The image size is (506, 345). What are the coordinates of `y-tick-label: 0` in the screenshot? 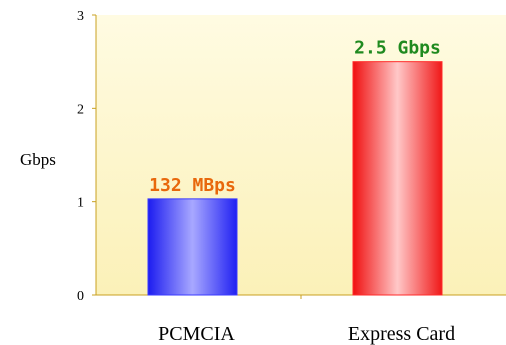 It's located at (80, 296).